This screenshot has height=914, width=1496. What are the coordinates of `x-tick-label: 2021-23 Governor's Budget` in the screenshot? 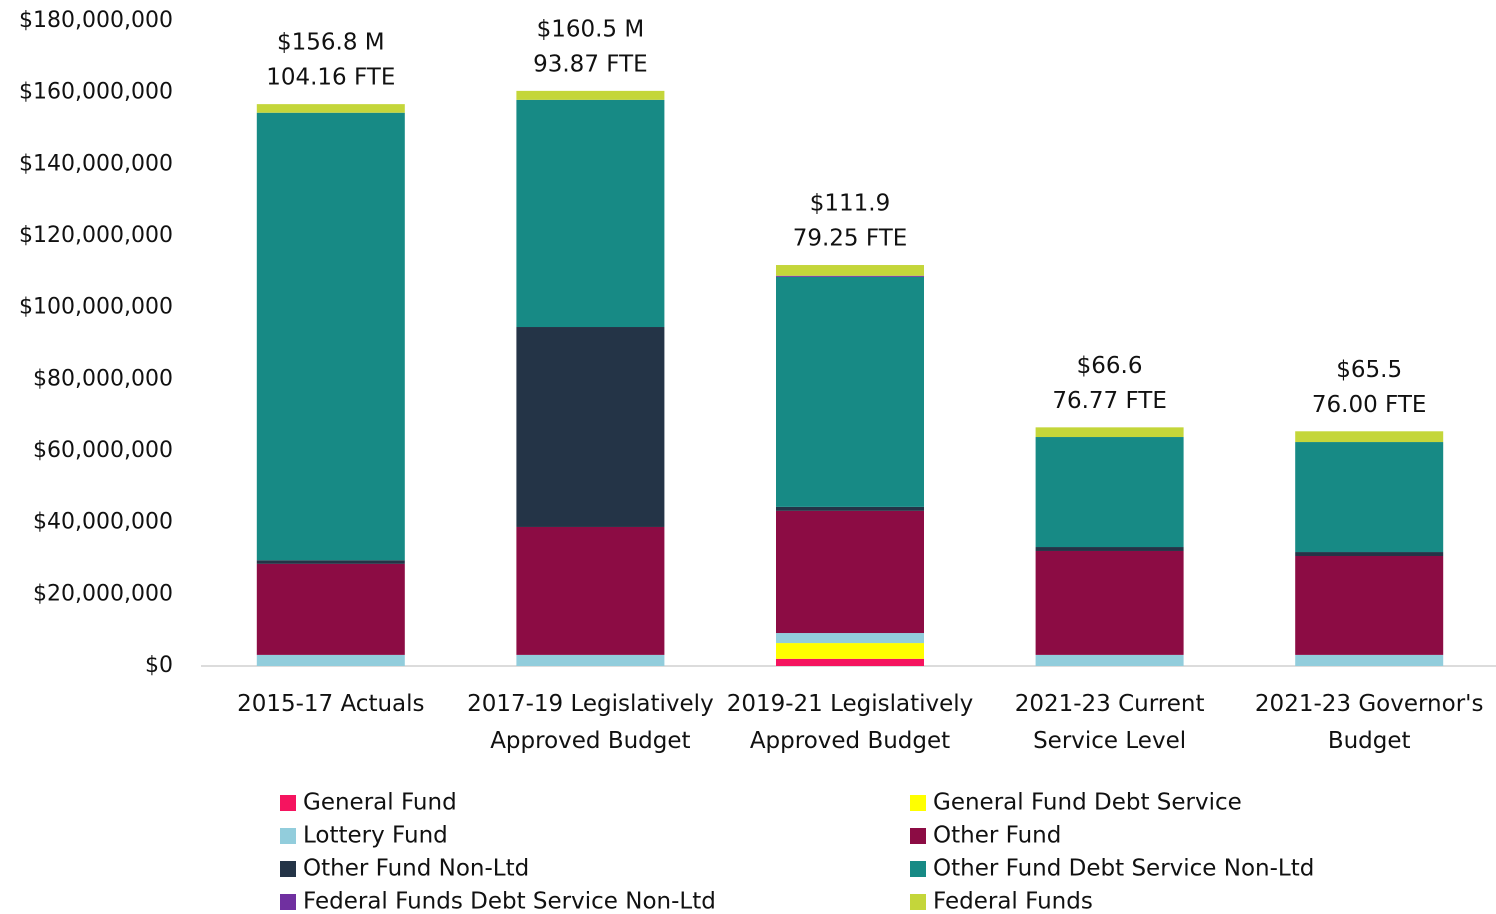 It's located at (1369, 722).